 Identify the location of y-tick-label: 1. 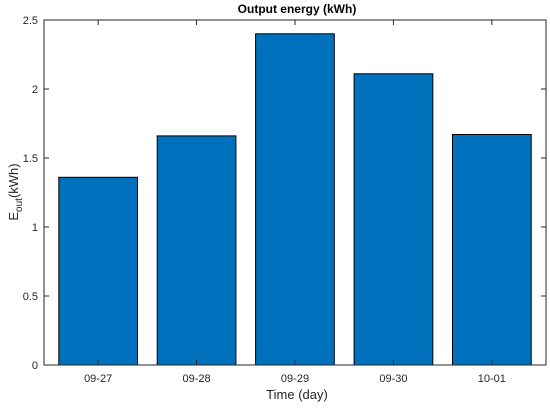
(35, 228).